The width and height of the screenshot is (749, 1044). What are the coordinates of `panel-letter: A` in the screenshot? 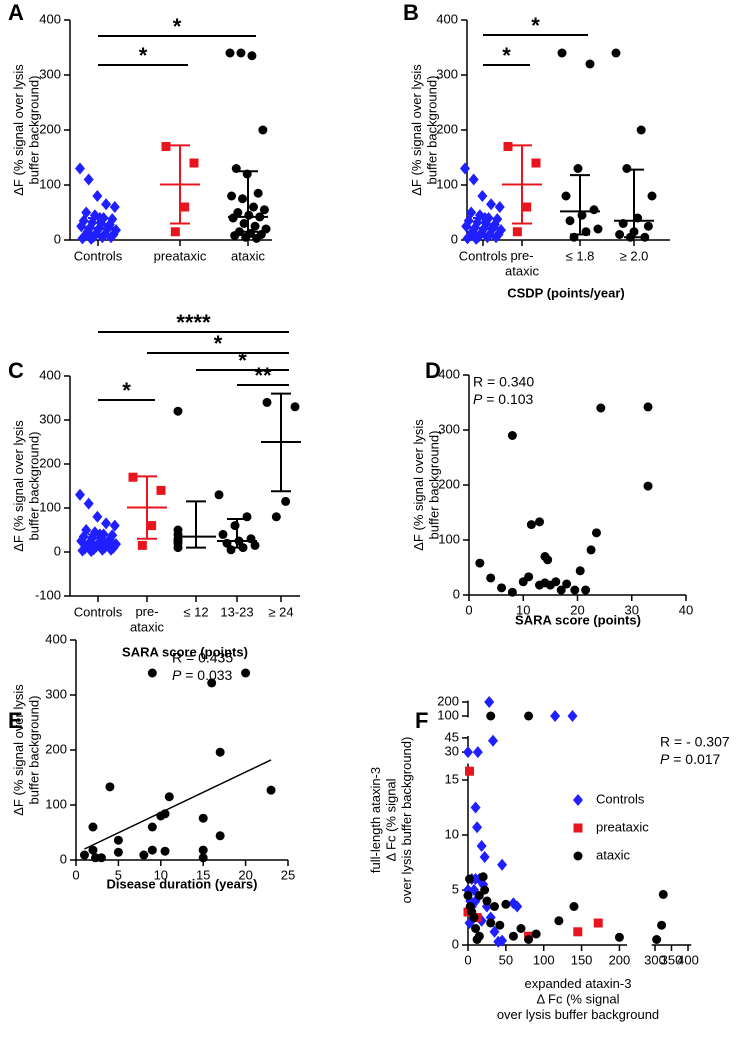 It's located at (16, 12).